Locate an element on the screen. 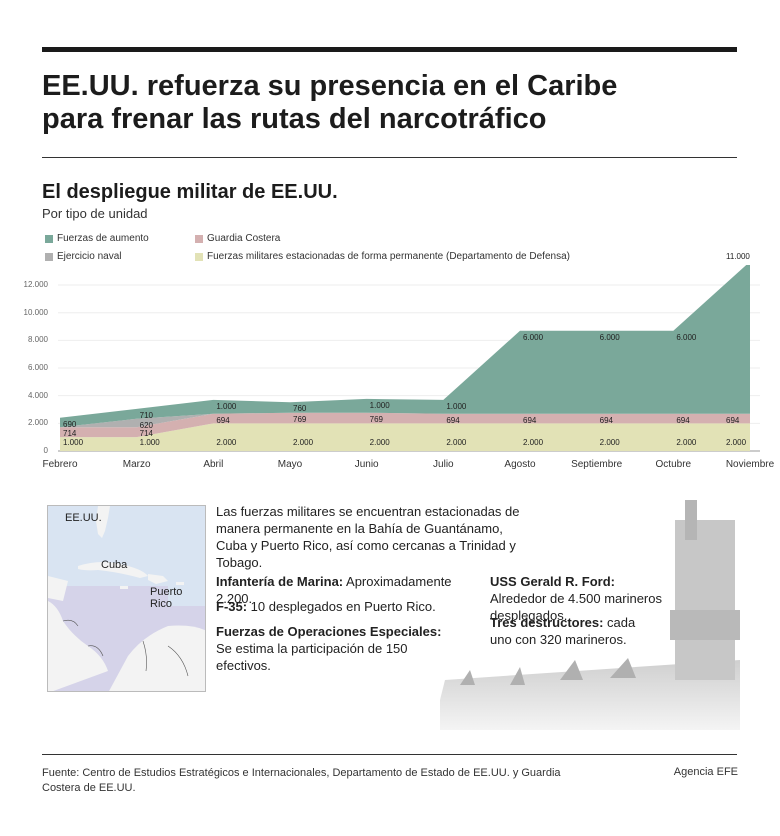 Image resolution: width=780 pixels, height=836 pixels. legend-item-guardia-costera: Guardia Costera is located at coordinates (237, 238).